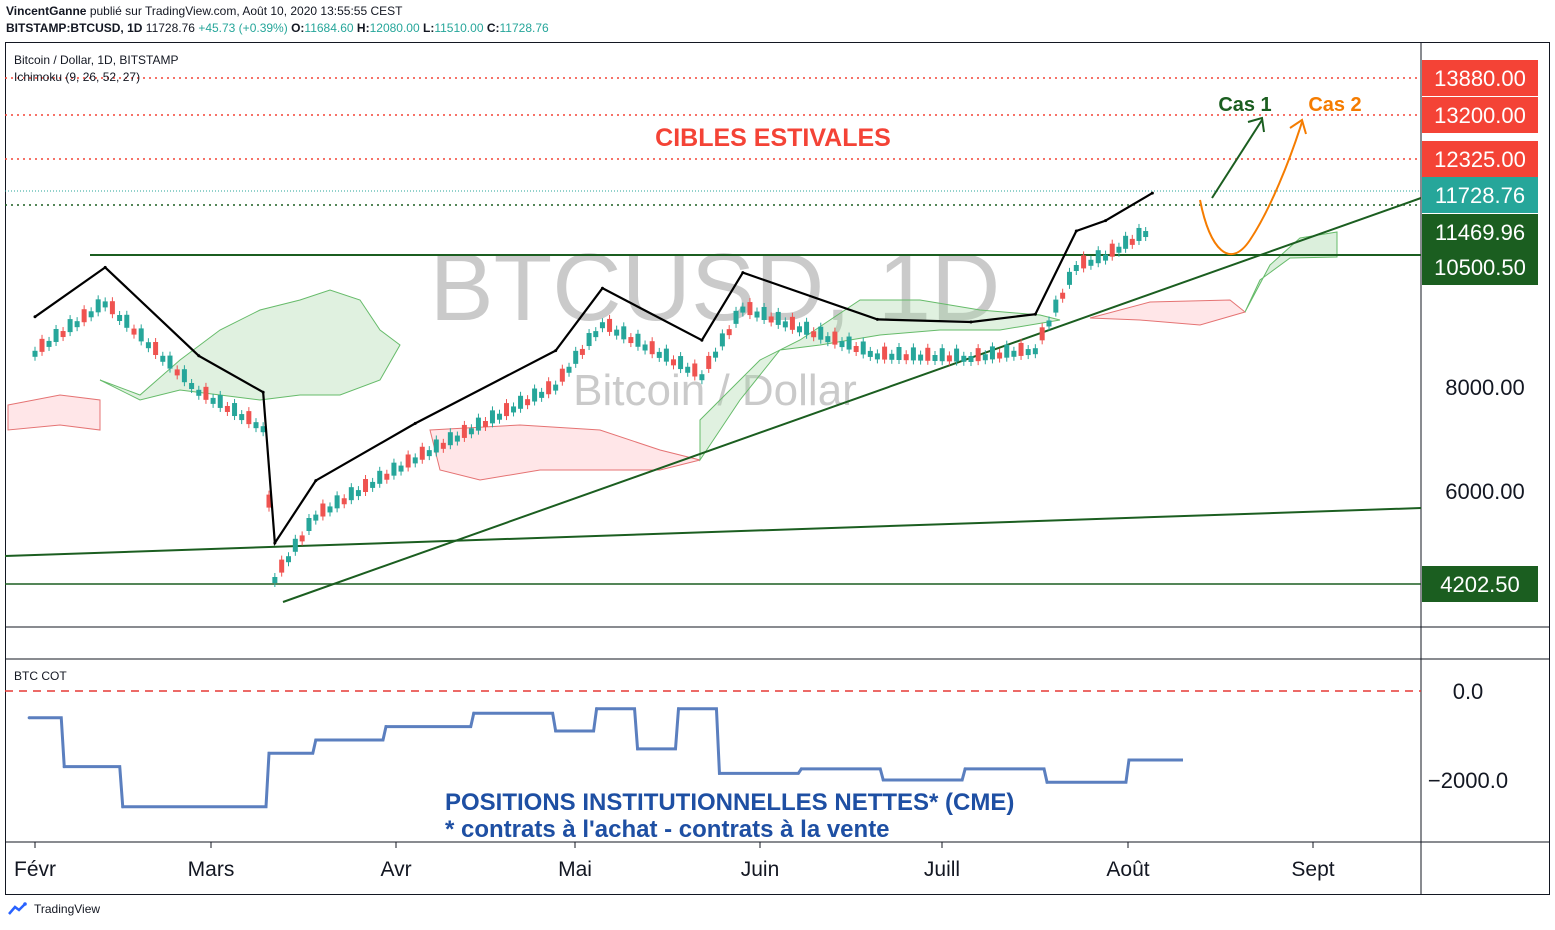 The image size is (1555, 930). I want to click on indicator-legend: Ichimoku (9, 26, 52, 27), so click(77, 77).